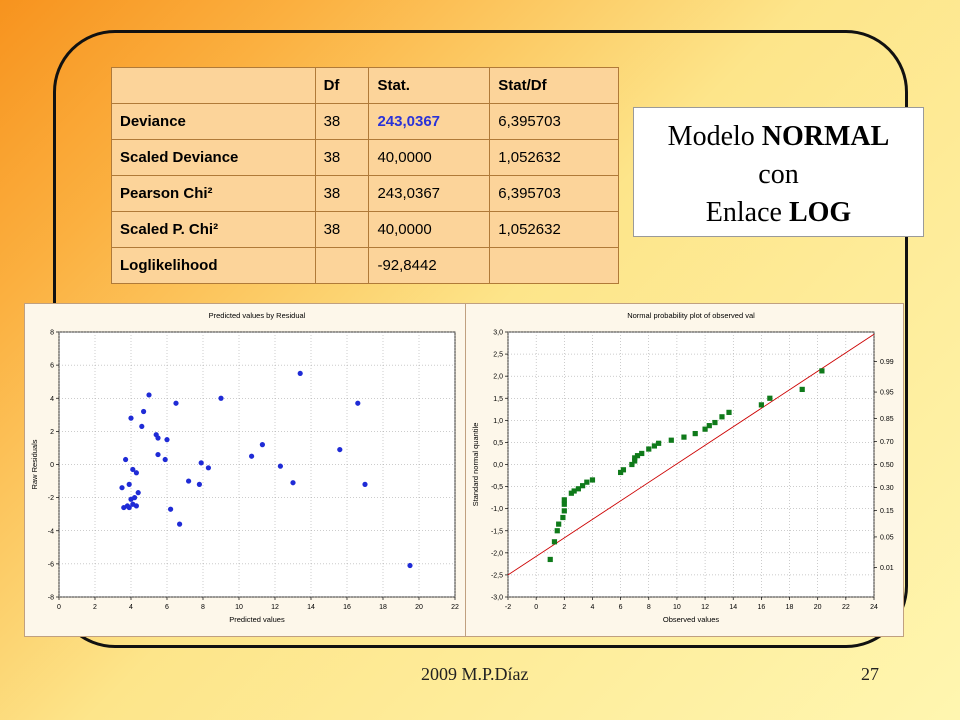 The image size is (960, 720). I want to click on x-tick-label: 22, so click(846, 607).